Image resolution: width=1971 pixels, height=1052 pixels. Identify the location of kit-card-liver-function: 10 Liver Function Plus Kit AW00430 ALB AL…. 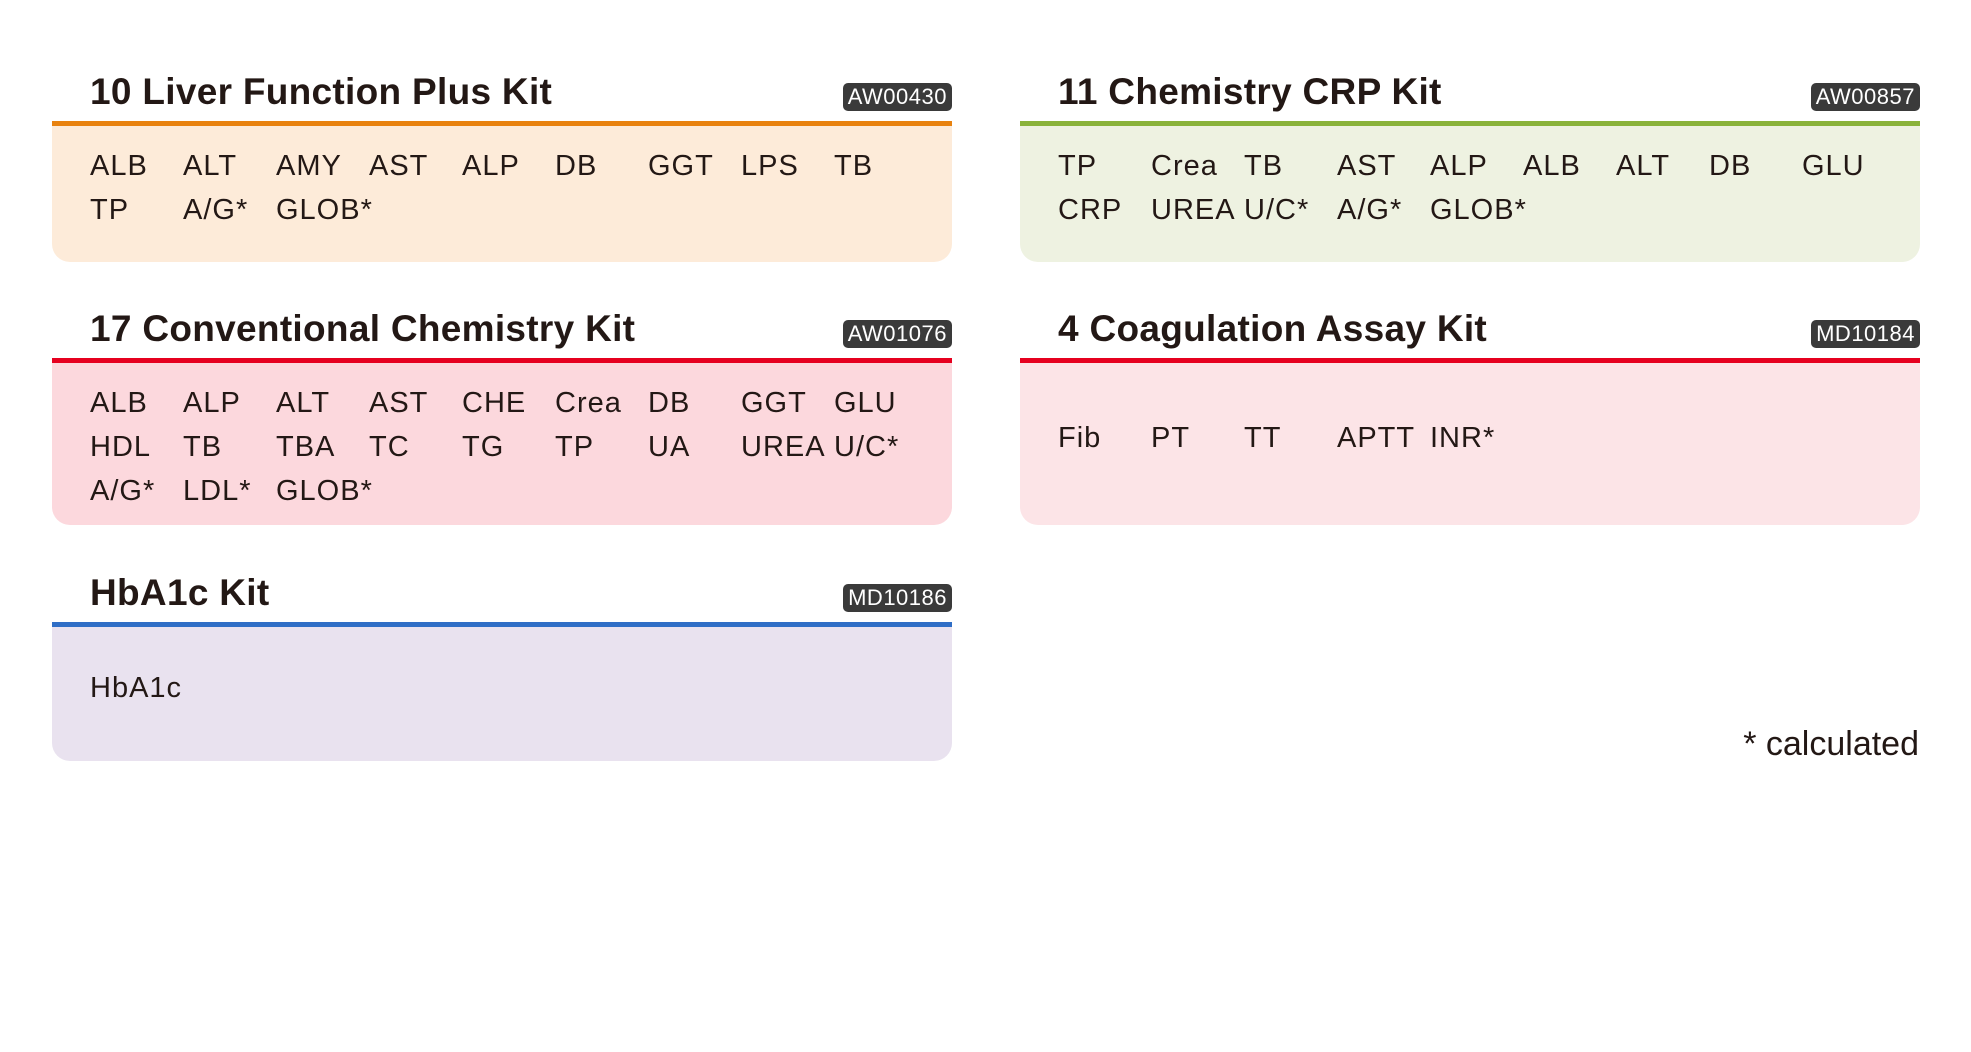
(502, 163).